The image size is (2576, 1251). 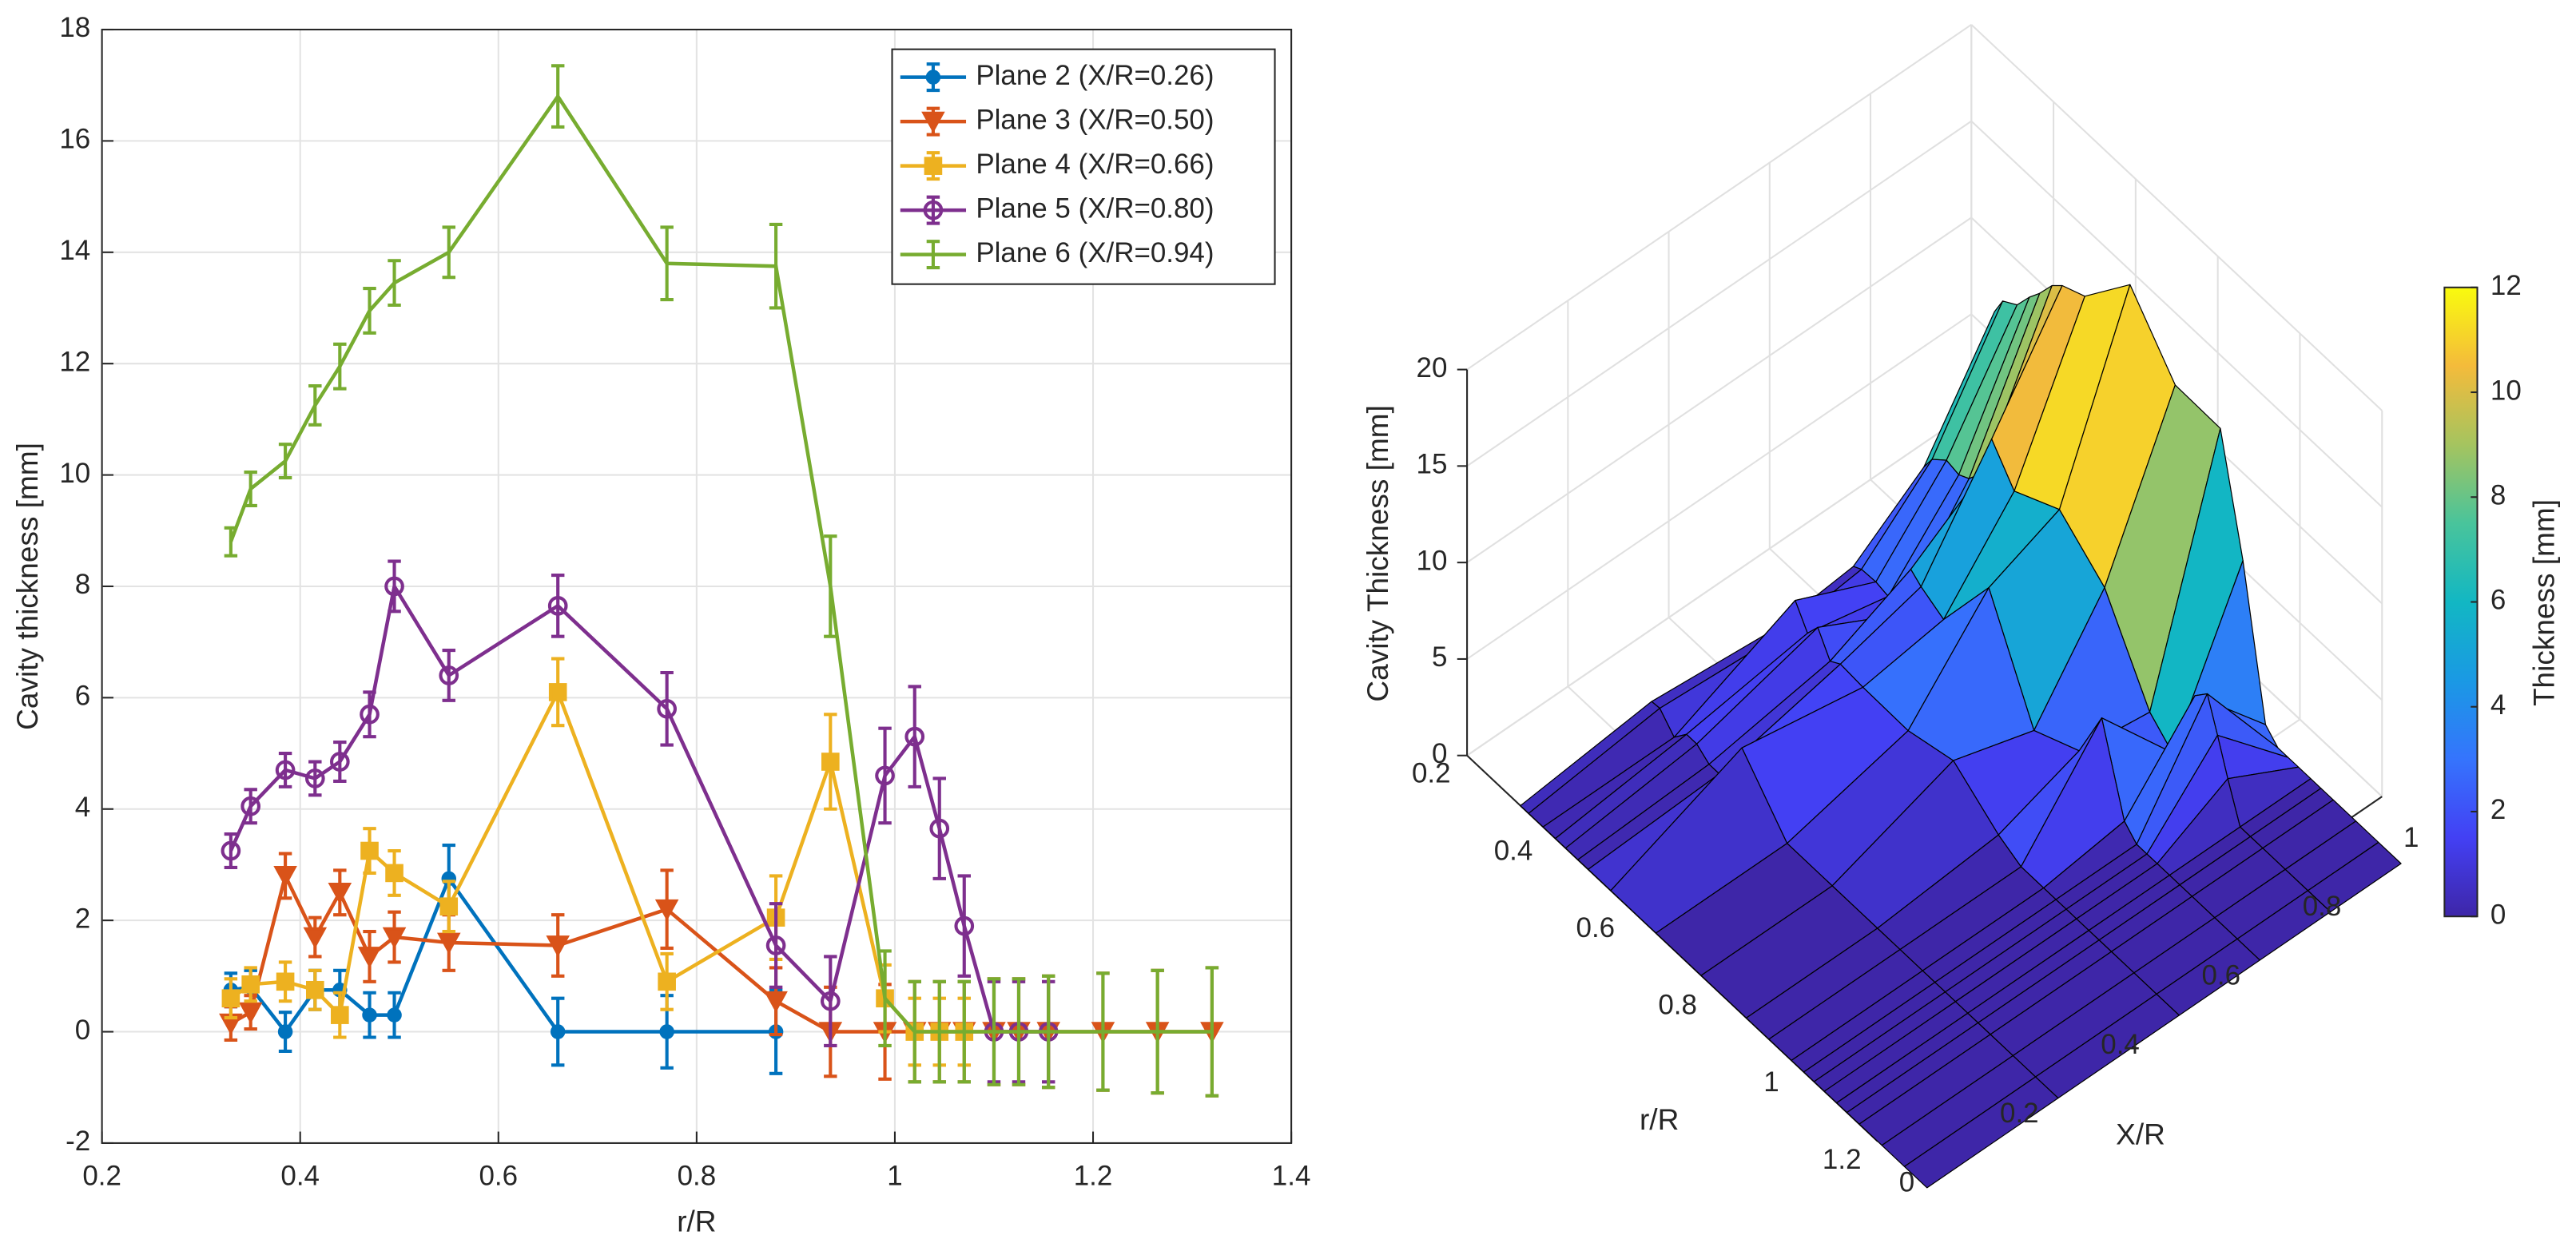 I want to click on r-tick-label: 1, so click(x=1771, y=1082).